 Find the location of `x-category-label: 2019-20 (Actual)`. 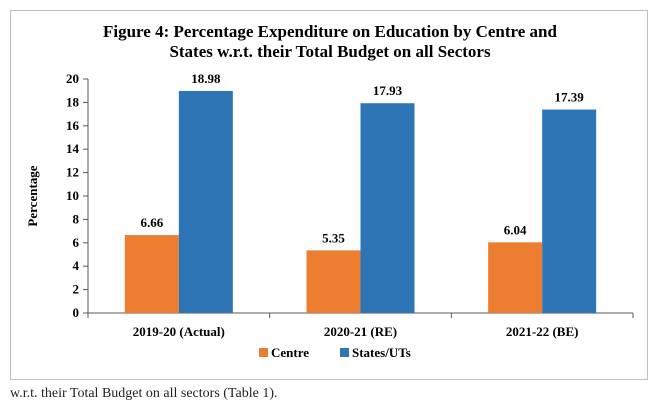

x-category-label: 2019-20 (Actual) is located at coordinates (179, 331).